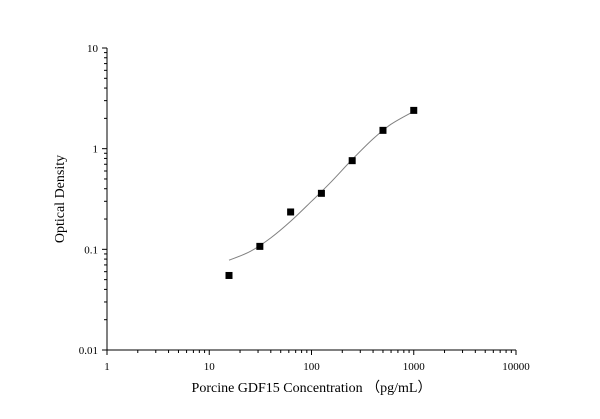  I want to click on x-tick-label: 1000, so click(414, 367).